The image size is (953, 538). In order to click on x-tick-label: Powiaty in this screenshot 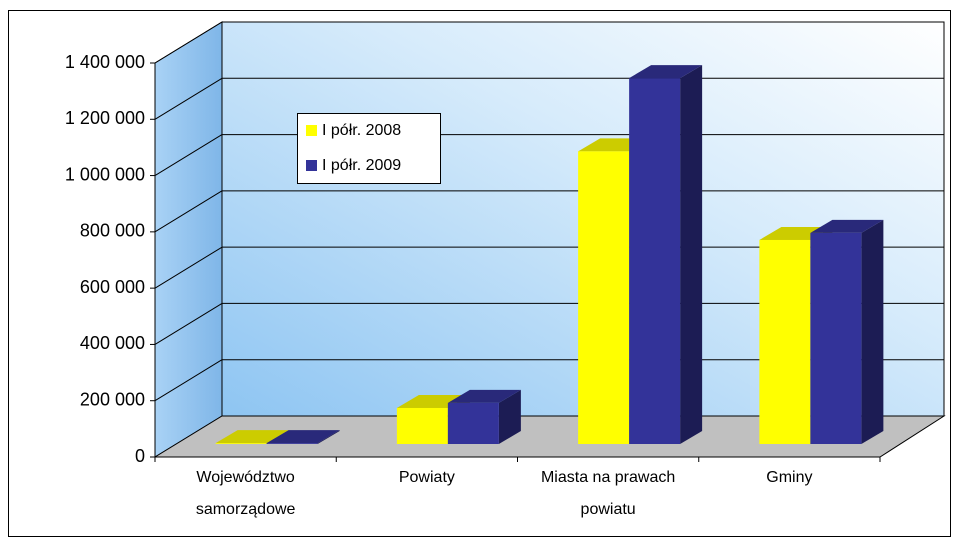, I will do `click(426, 477)`.